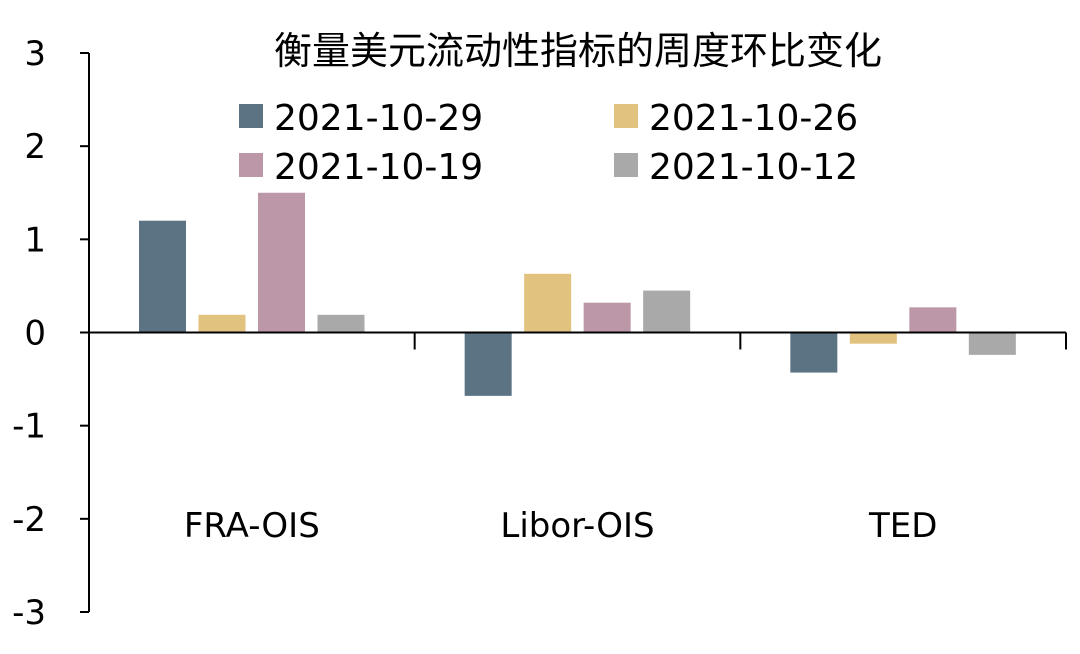 The image size is (1080, 654). What do you see at coordinates (35, 240) in the screenshot?
I see `y-tick-label: 1` at bounding box center [35, 240].